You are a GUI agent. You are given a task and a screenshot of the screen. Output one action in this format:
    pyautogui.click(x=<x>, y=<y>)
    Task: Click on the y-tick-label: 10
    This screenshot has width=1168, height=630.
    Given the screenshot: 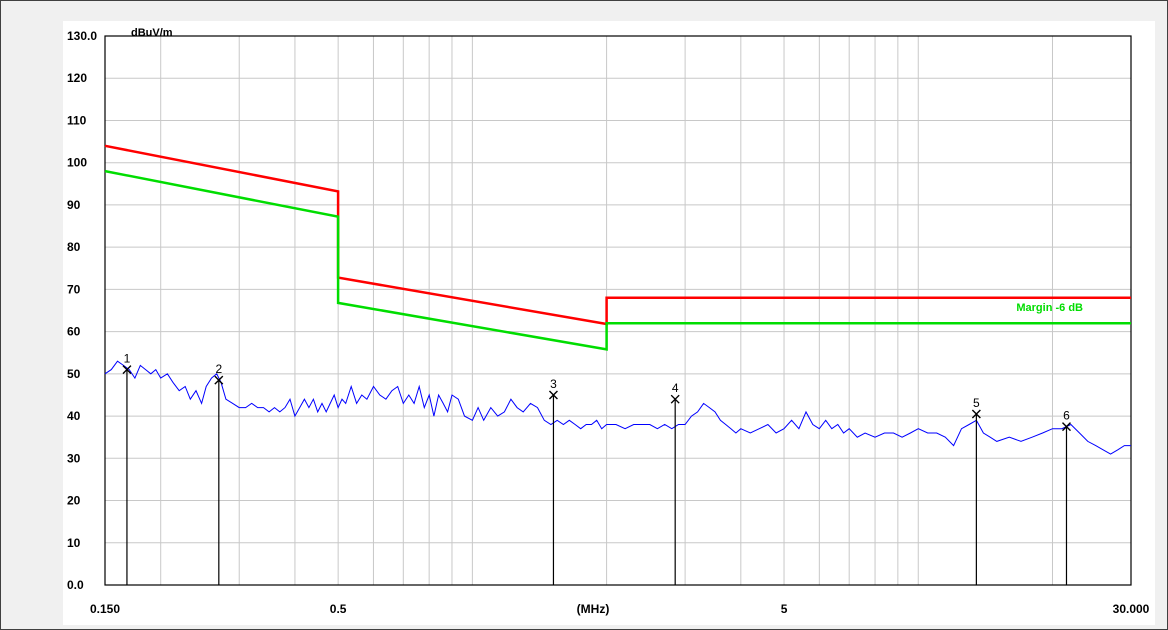 What is the action you would take?
    pyautogui.click(x=74, y=543)
    